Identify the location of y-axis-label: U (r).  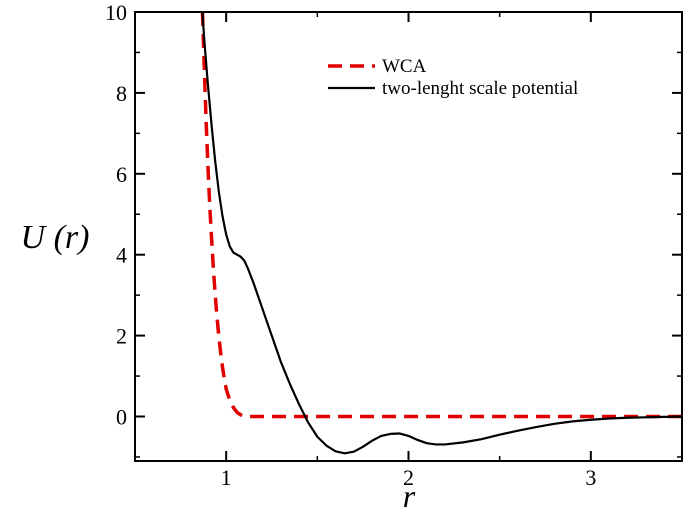
(55, 237).